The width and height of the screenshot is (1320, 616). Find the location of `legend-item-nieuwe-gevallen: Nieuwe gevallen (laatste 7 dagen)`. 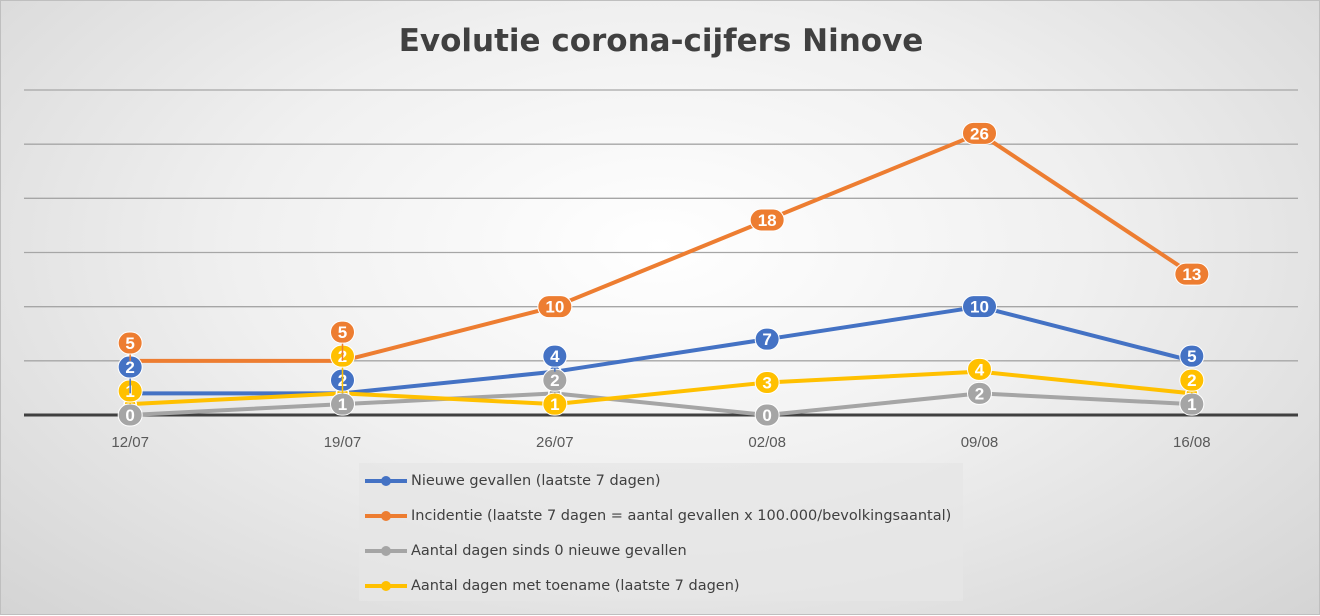

legend-item-nieuwe-gevallen: Nieuwe gevallen (laatste 7 dagen) is located at coordinates (513, 481).